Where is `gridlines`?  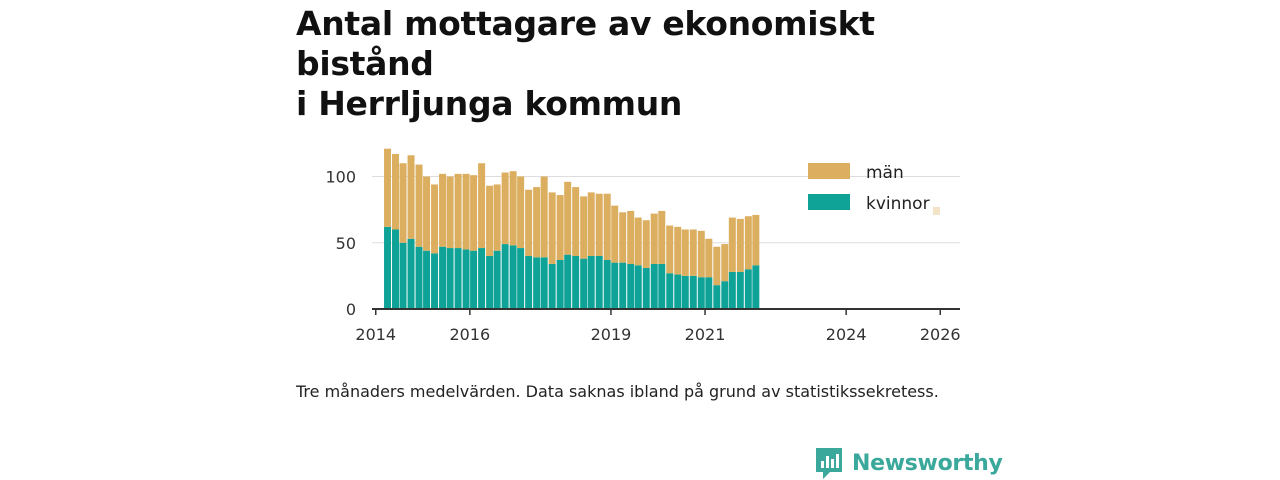
gridlines is located at coordinates (666, 210).